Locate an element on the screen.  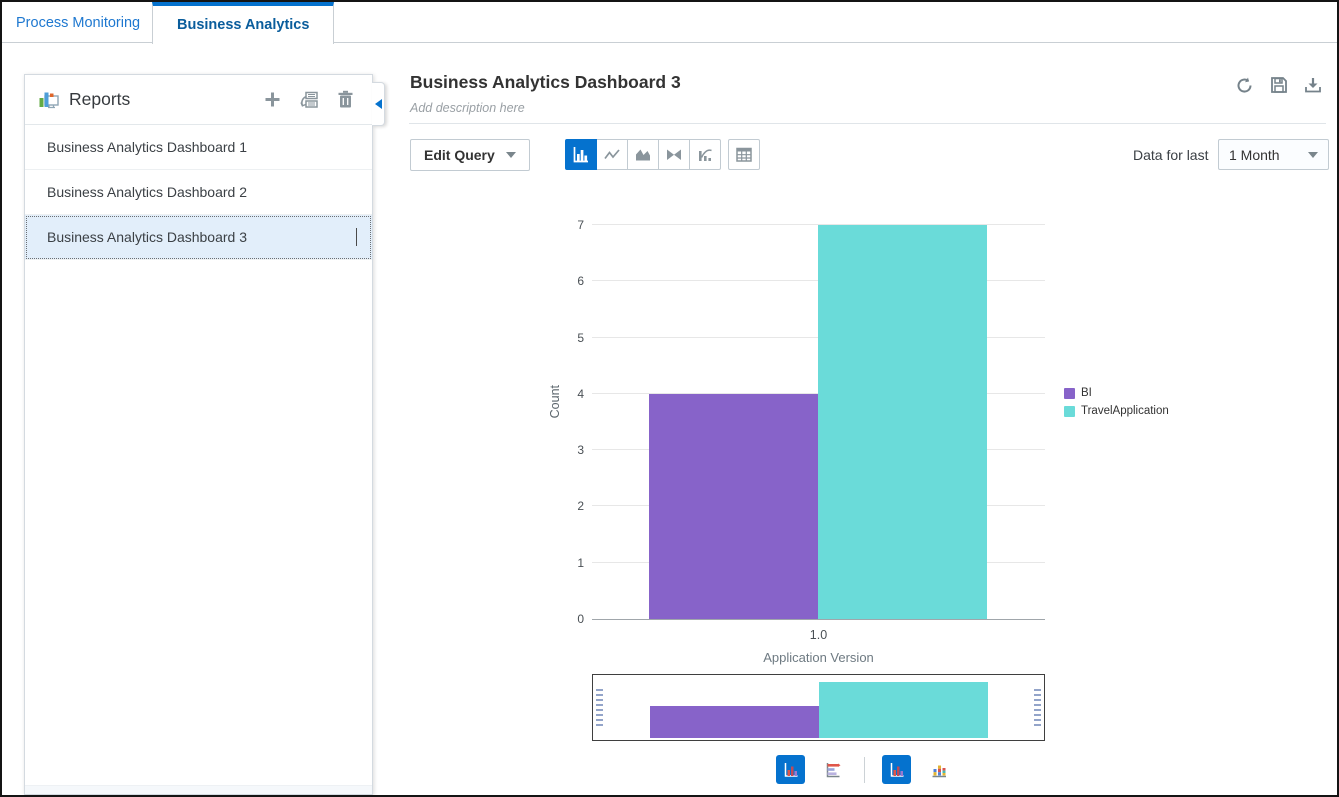
download-icon is located at coordinates (1313, 85).